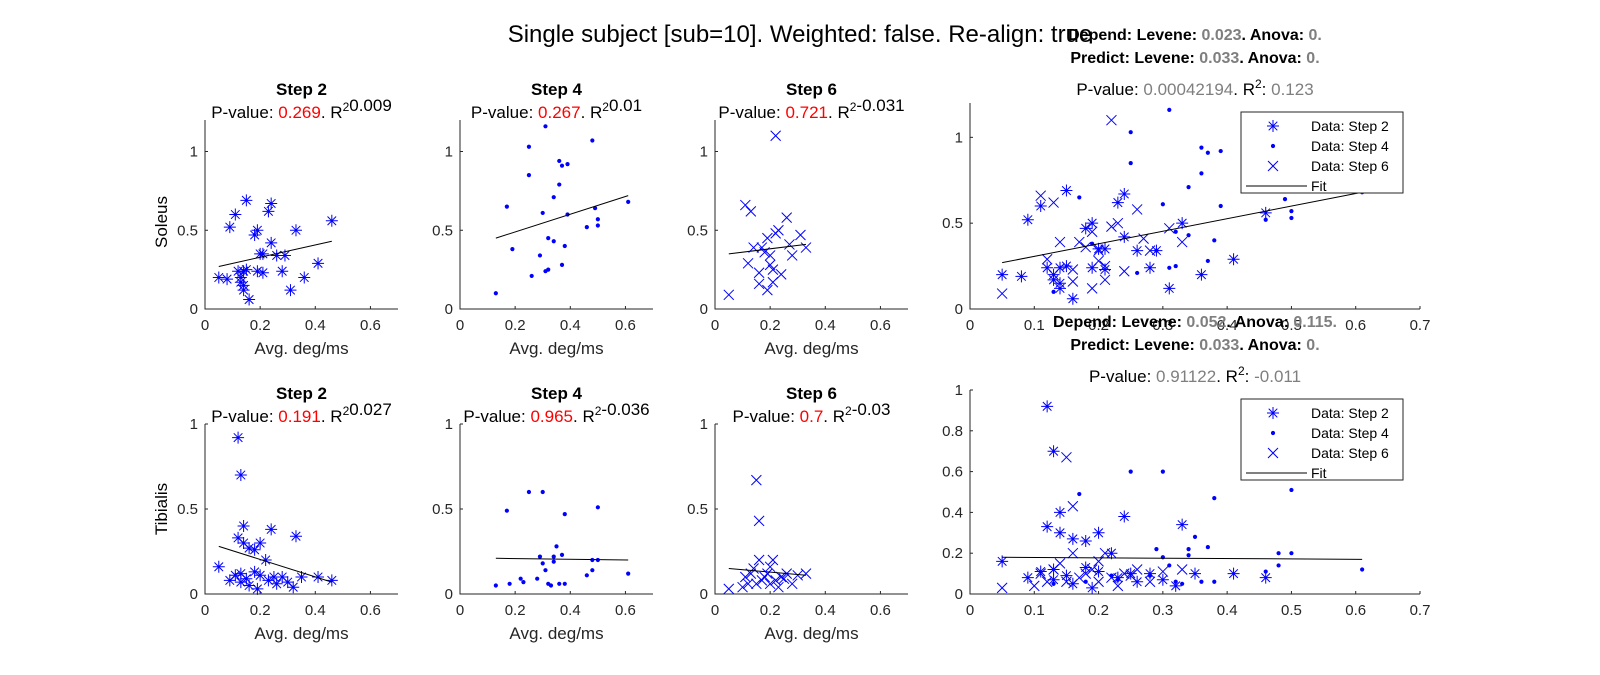 The height and width of the screenshot is (675, 1600). Describe the element at coordinates (811, 393) in the screenshot. I see `panel-title: Step 6` at that location.